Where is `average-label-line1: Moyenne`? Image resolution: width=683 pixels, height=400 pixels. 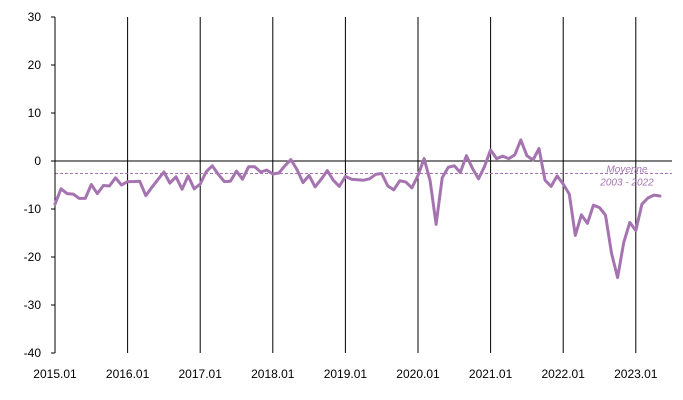 average-label-line1: Moyenne is located at coordinates (627, 169).